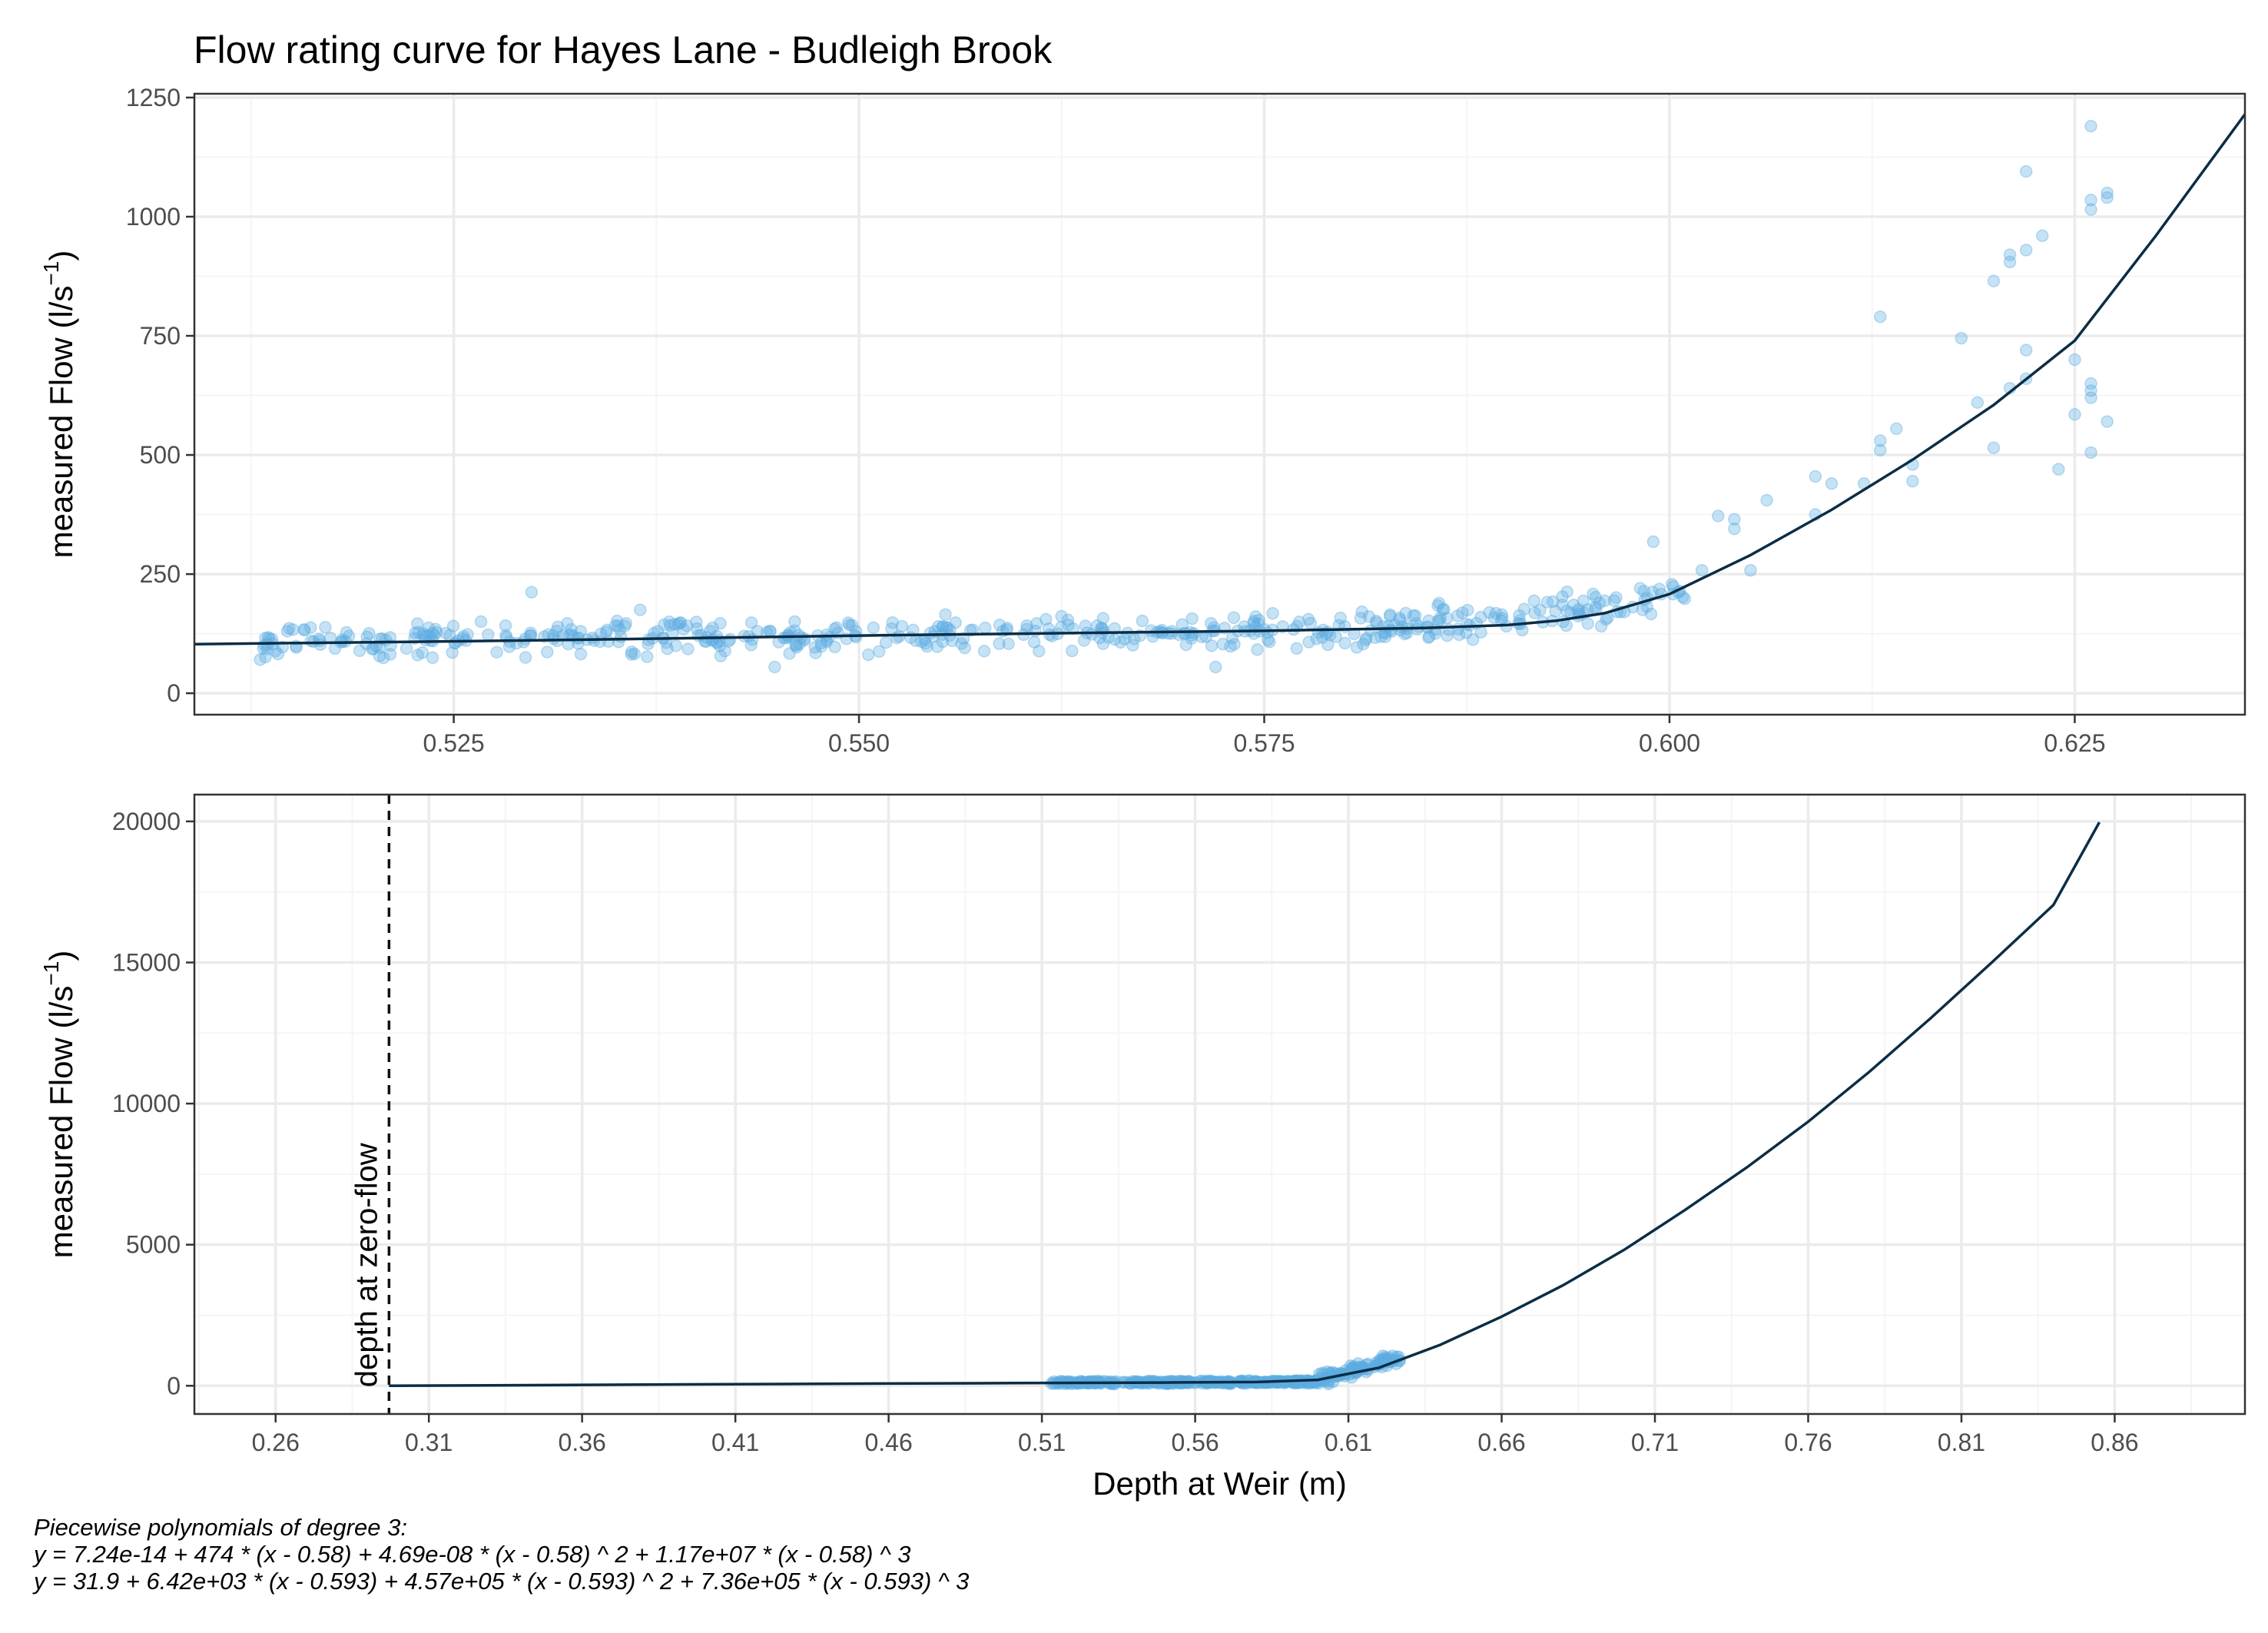  What do you see at coordinates (1264, 743) in the screenshot?
I see `x-tick-label: 0.575` at bounding box center [1264, 743].